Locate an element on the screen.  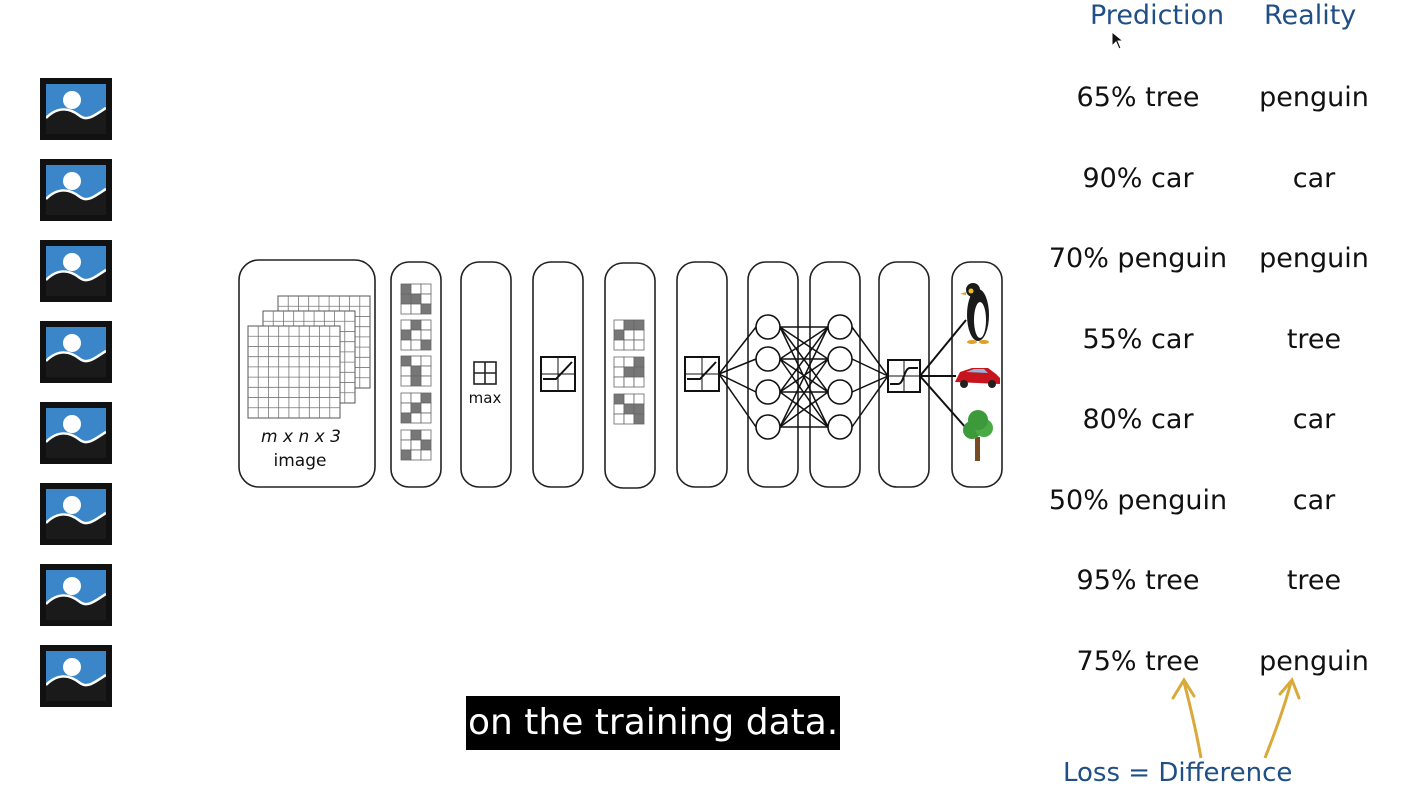
image-stack-grid is located at coordinates (309, 357).